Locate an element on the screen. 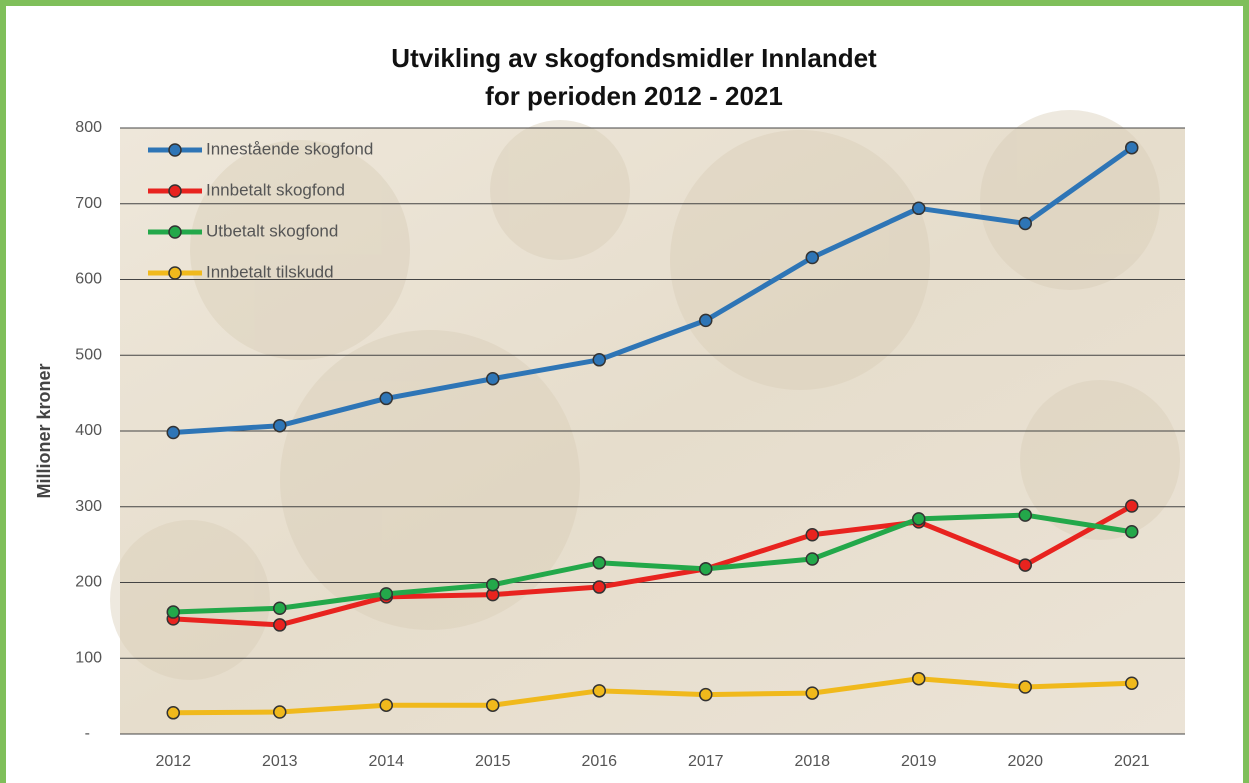 The image size is (1249, 783). y-tick-label: 600 is located at coordinates (88, 279).